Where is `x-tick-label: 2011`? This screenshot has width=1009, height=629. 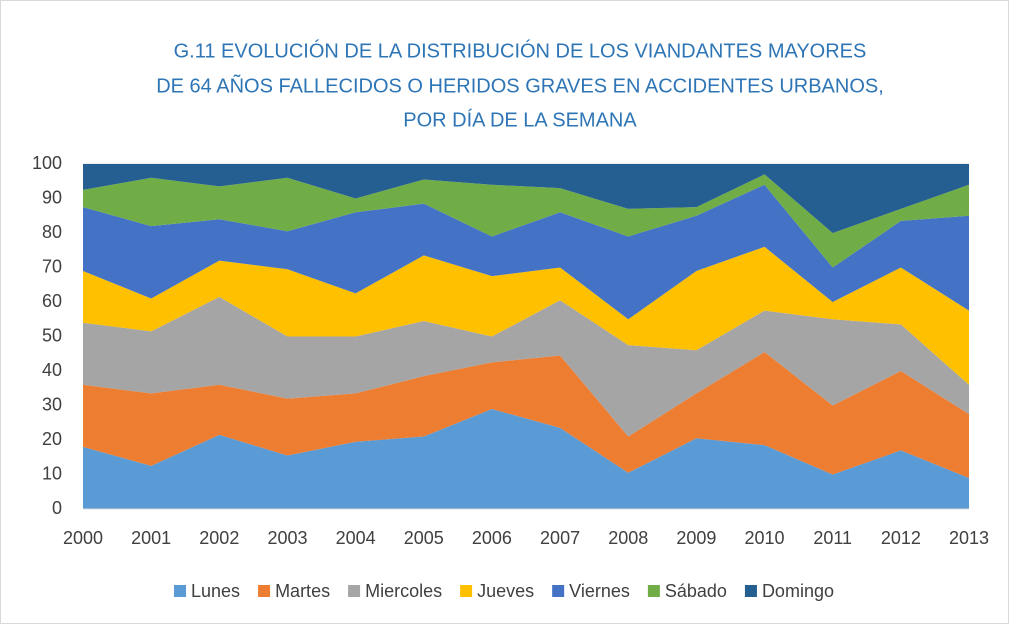 x-tick-label: 2011 is located at coordinates (832, 538).